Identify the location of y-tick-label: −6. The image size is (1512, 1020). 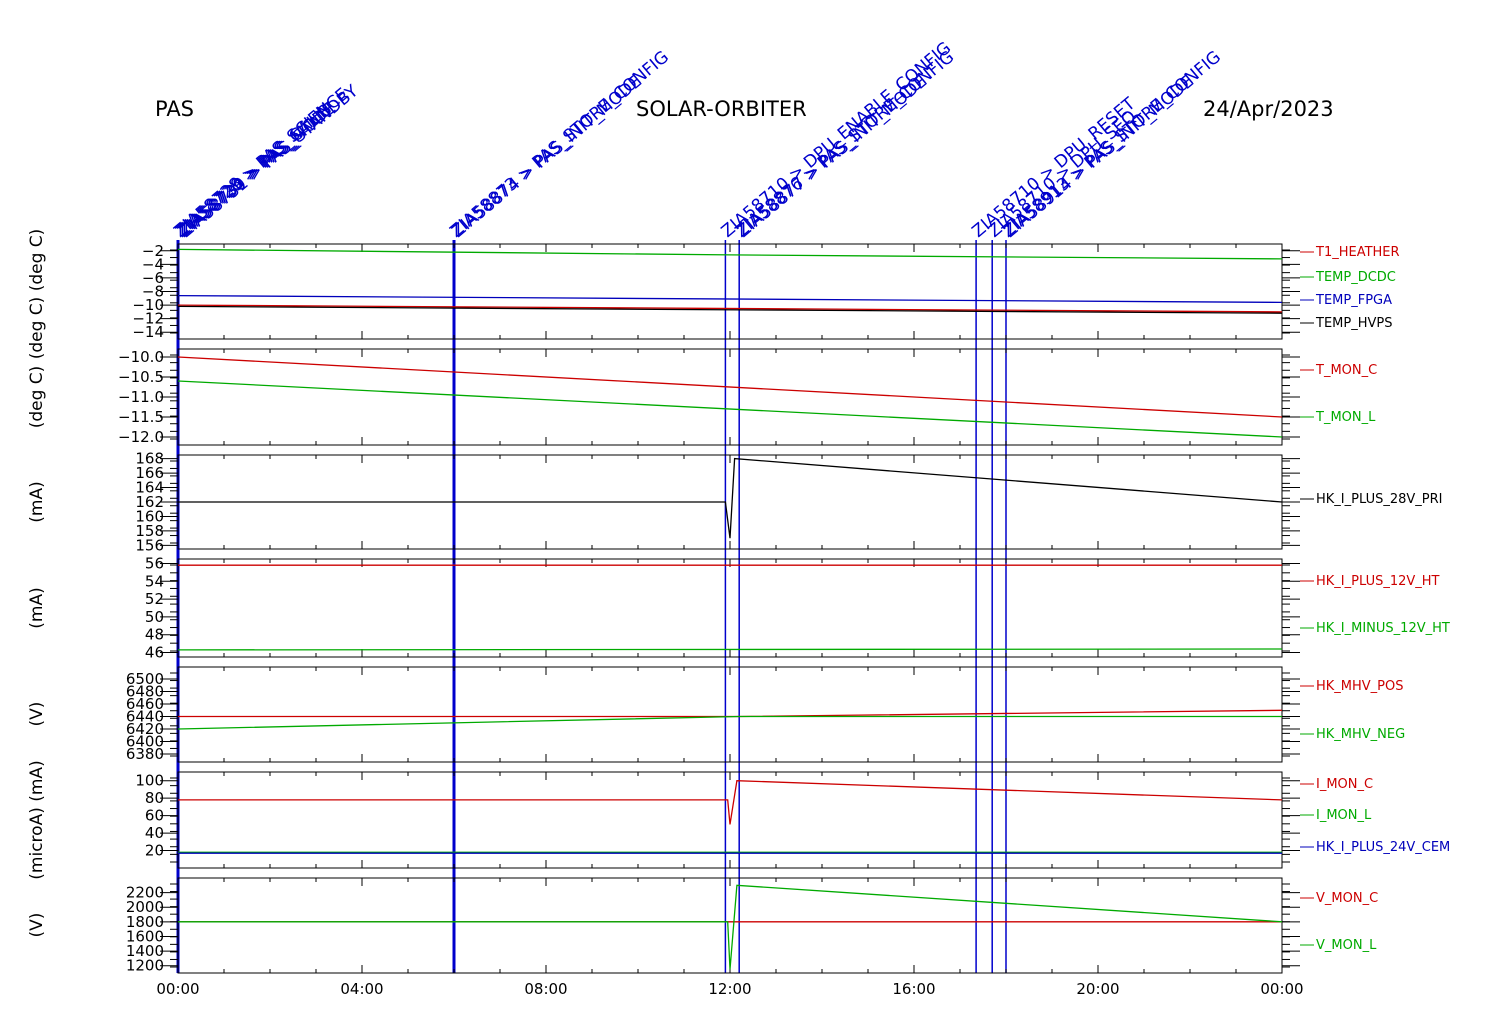
(153, 278).